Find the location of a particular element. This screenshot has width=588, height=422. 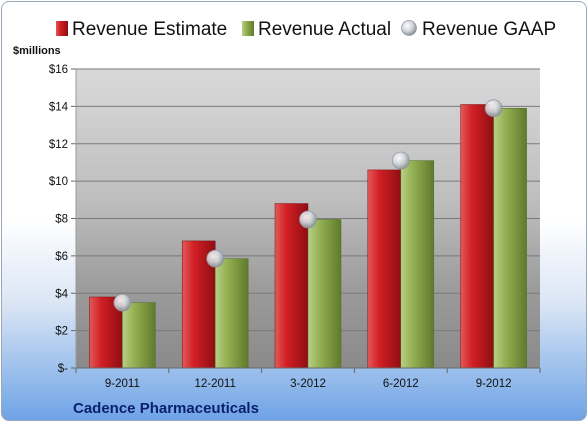

company-name: Cadence Pharmaceuticals is located at coordinates (166, 408).